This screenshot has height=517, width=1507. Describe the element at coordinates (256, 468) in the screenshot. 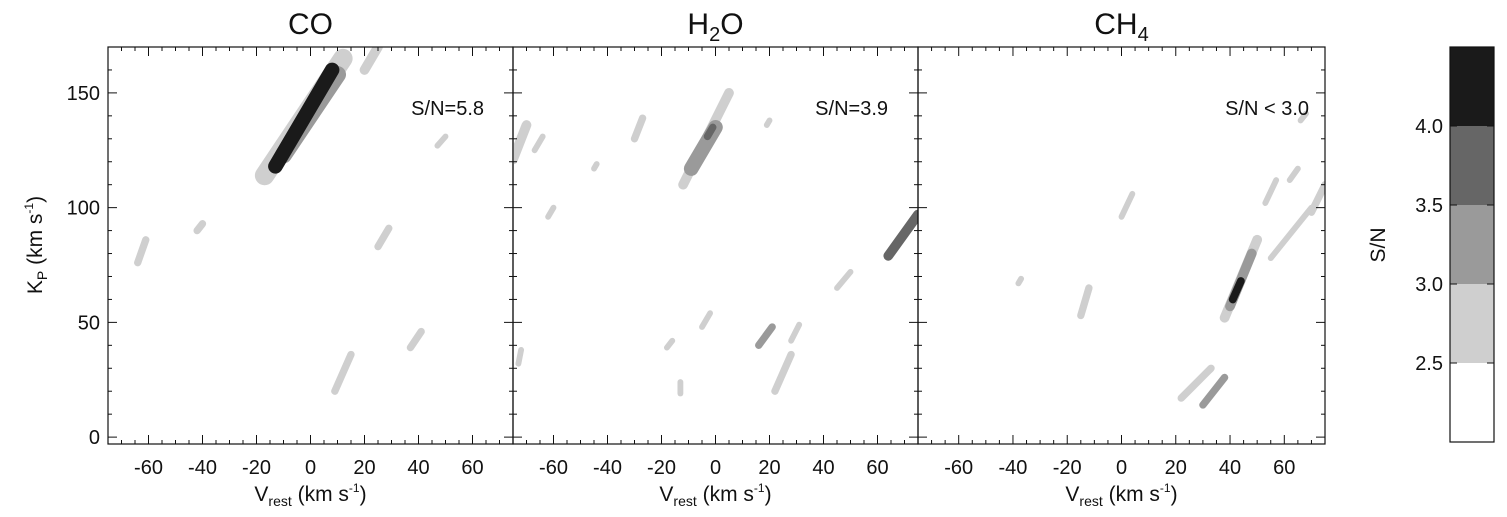

I see `panel-co-xtick-label: -20` at that location.